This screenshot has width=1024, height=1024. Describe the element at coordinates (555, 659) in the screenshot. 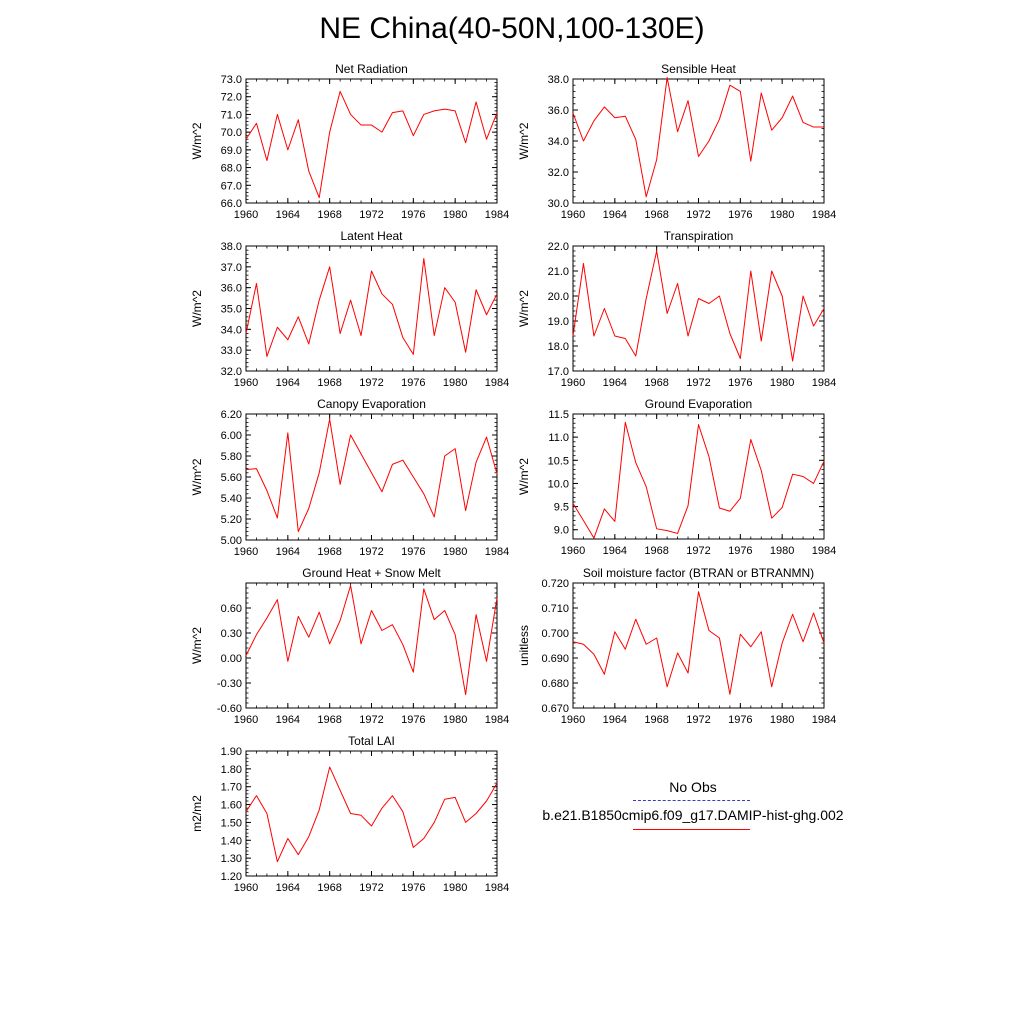

I see `panel-8-ytick-label: 0.690` at that location.